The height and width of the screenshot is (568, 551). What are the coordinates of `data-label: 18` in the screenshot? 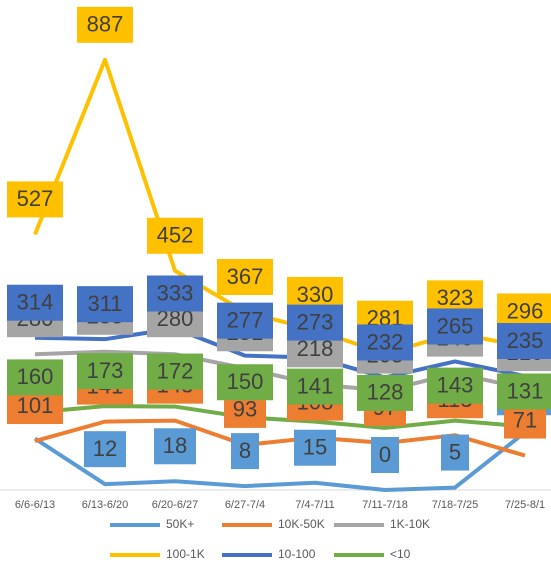 It's located at (175, 445).